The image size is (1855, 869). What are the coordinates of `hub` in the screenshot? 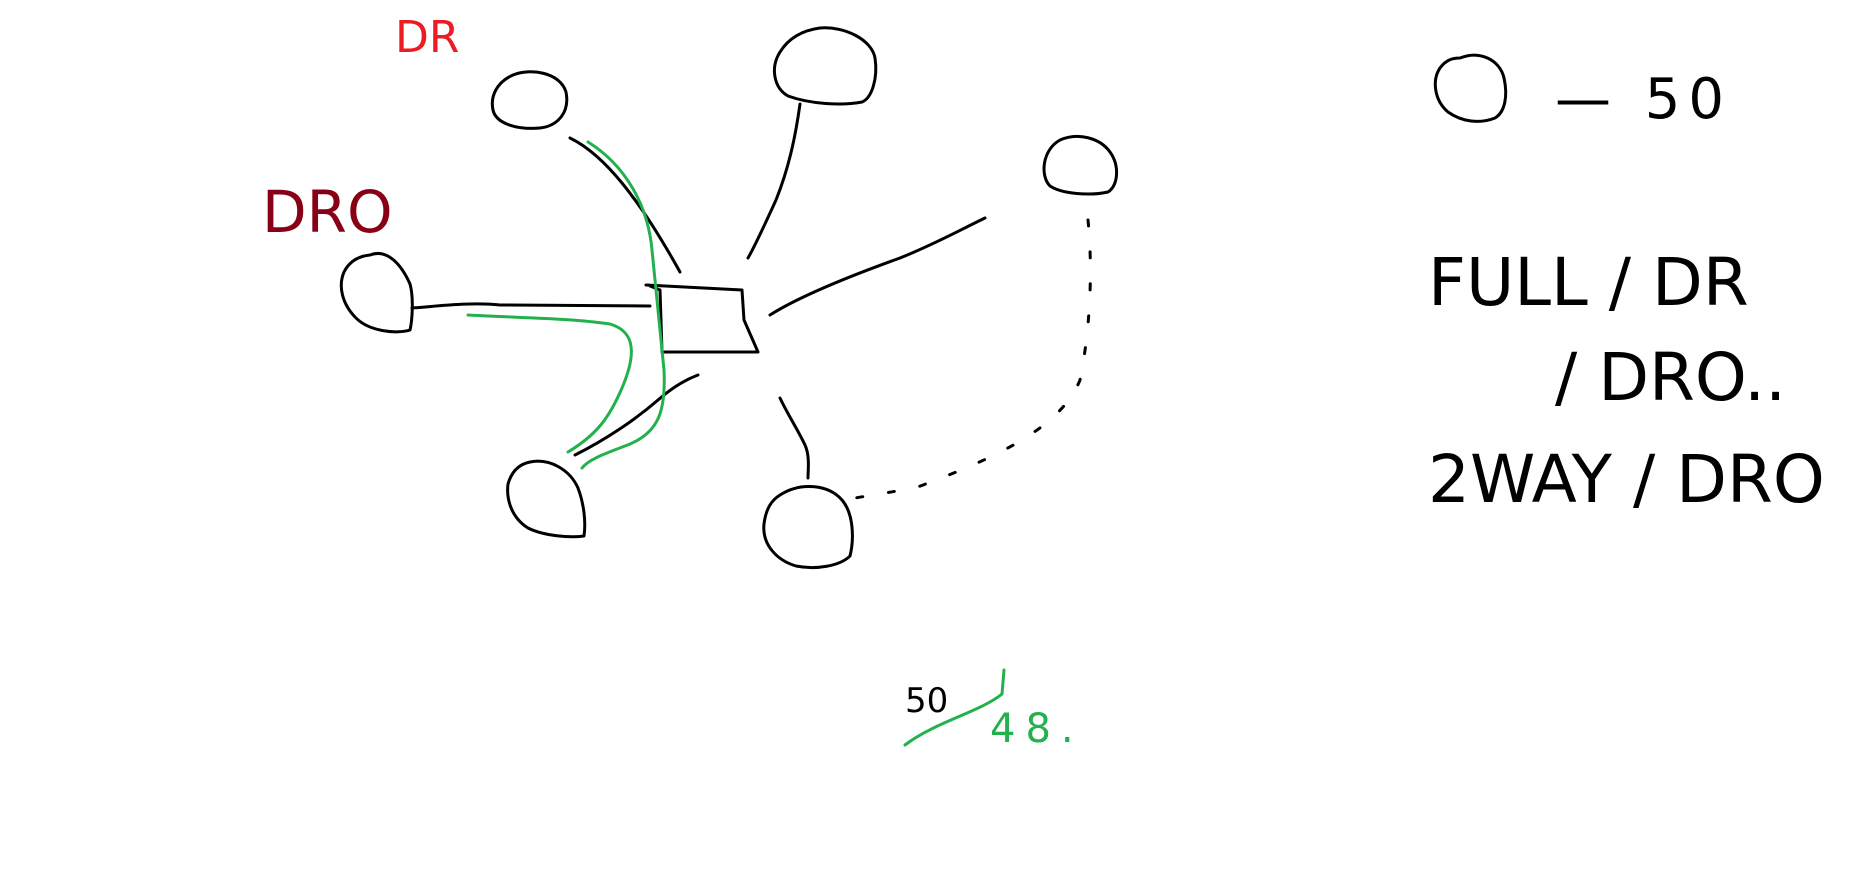 It's located at (702, 318).